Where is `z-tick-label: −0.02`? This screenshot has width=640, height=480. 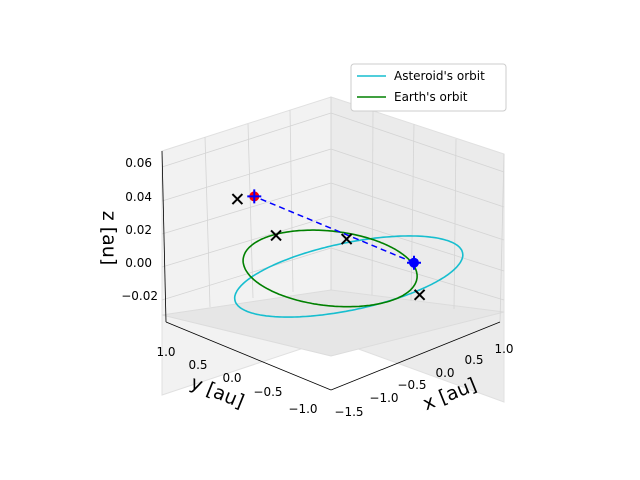 z-tick-label: −0.02 is located at coordinates (139, 296).